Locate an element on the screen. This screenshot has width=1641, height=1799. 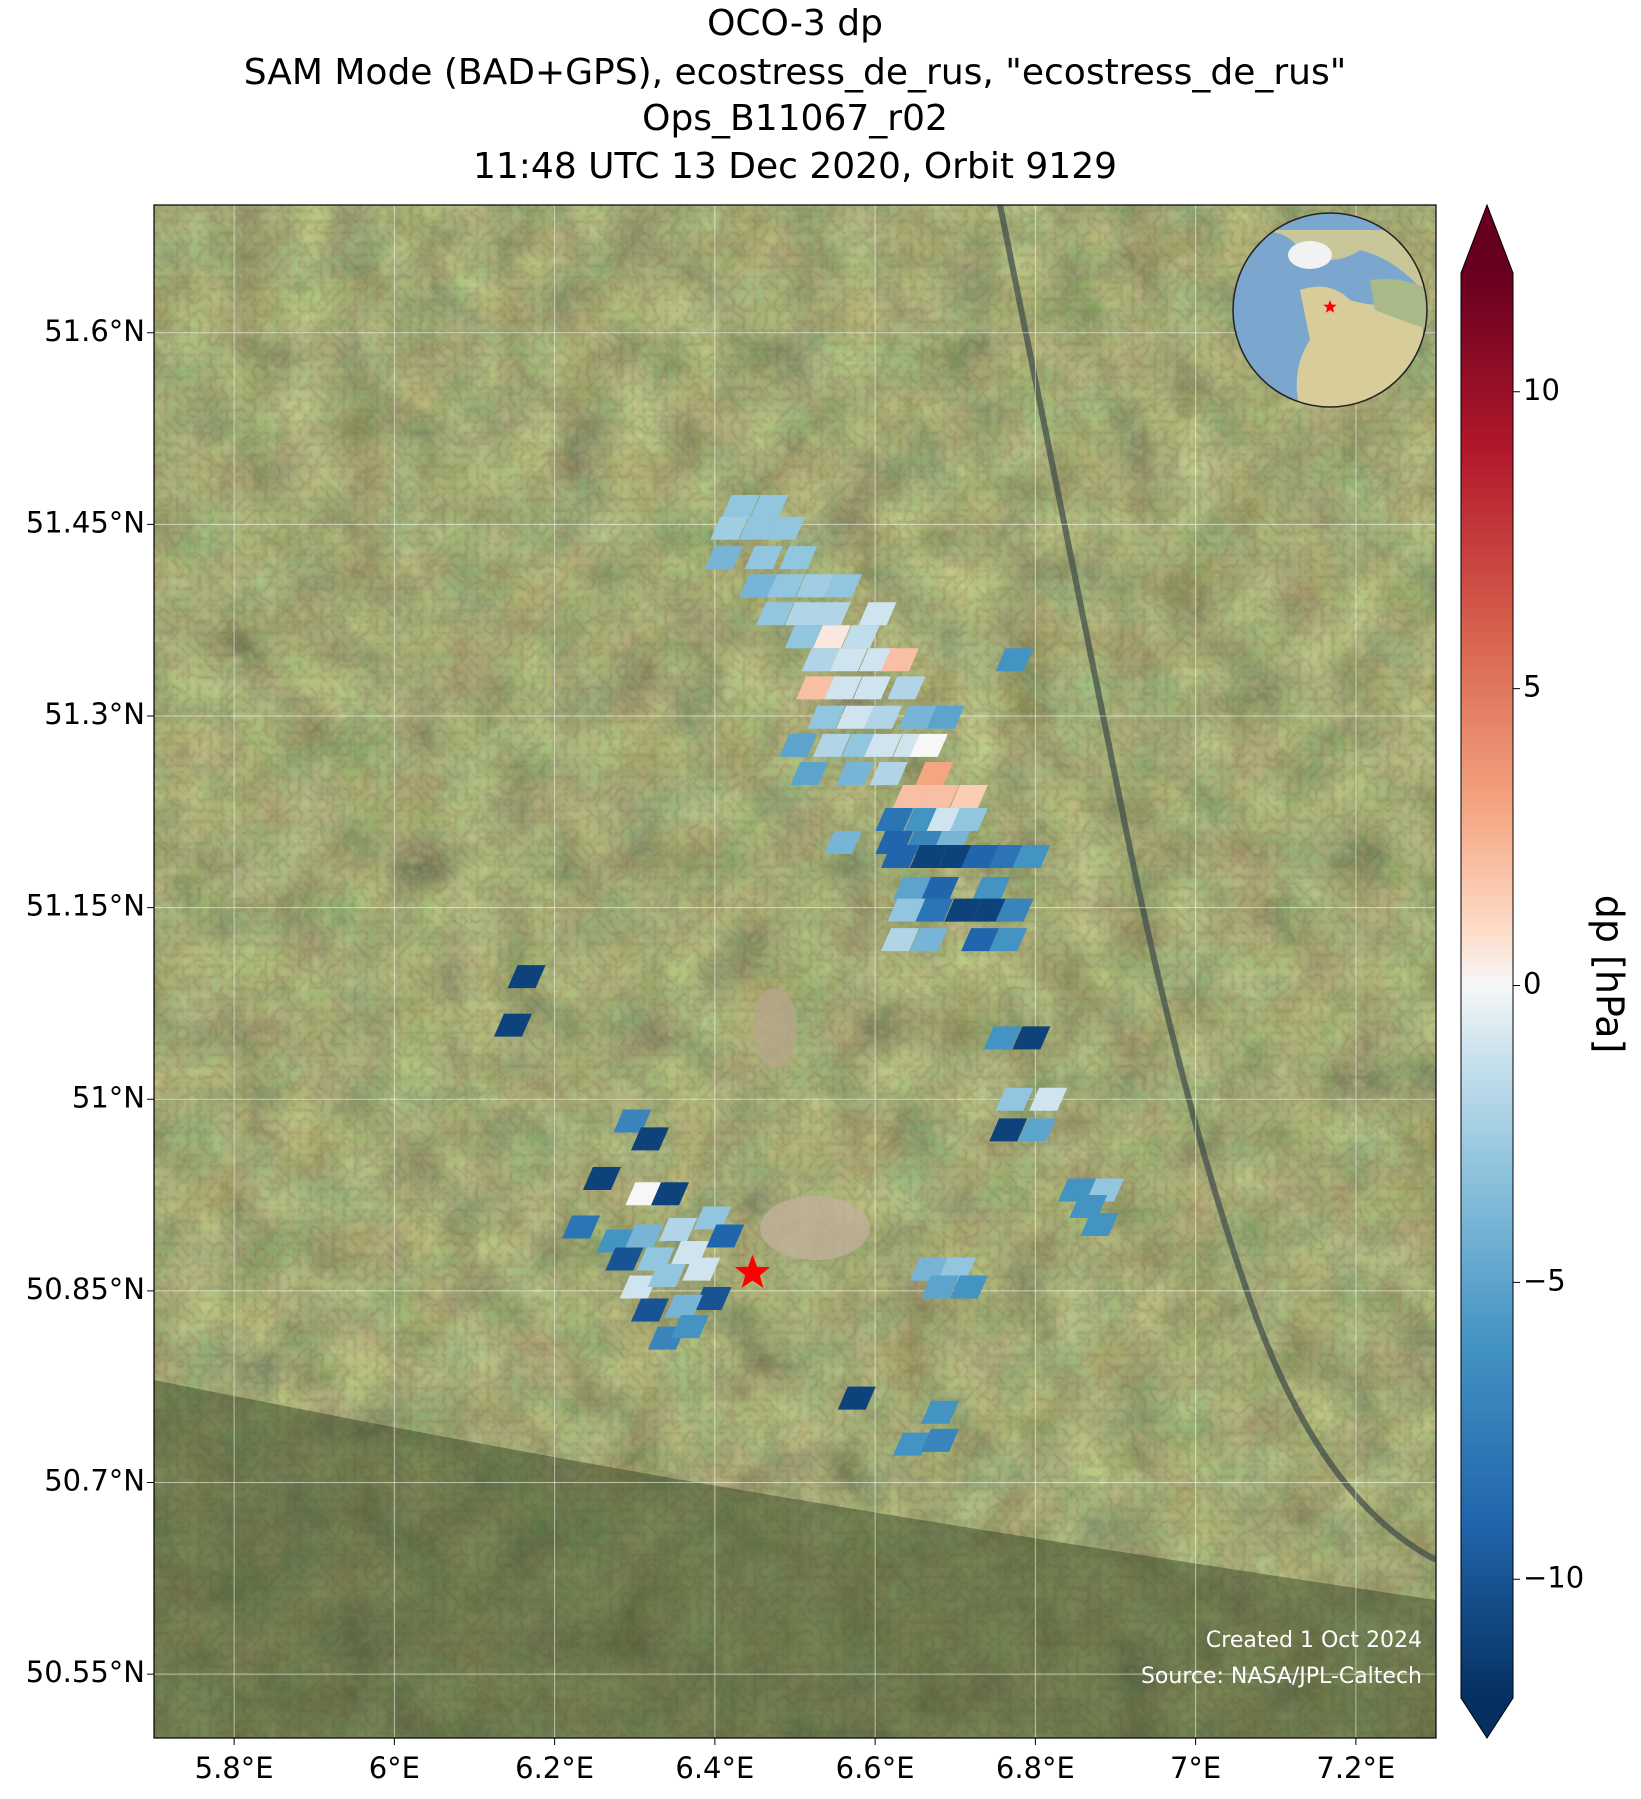
colorbar-tick-label: −5 is located at coordinates (1544, 1280).